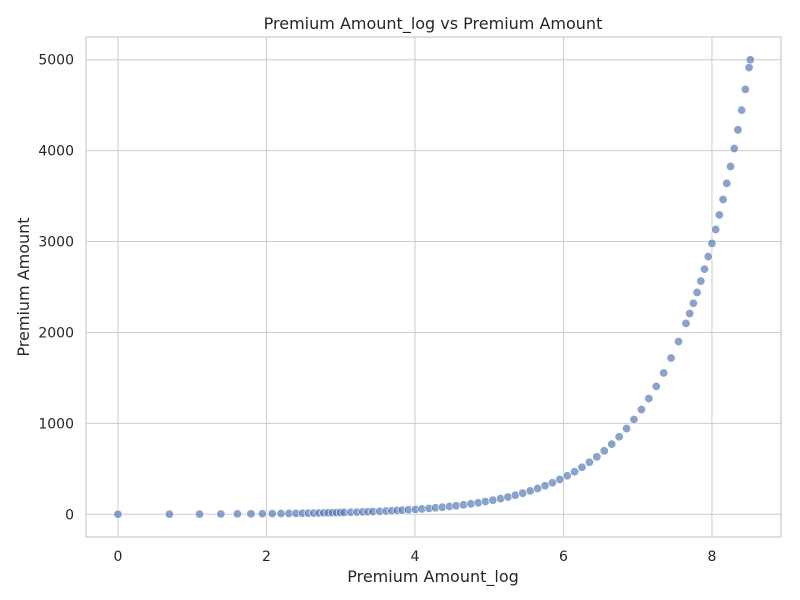 This screenshot has height=600, width=800. What do you see at coordinates (56, 333) in the screenshot?
I see `y-tick-label: 2000` at bounding box center [56, 333].